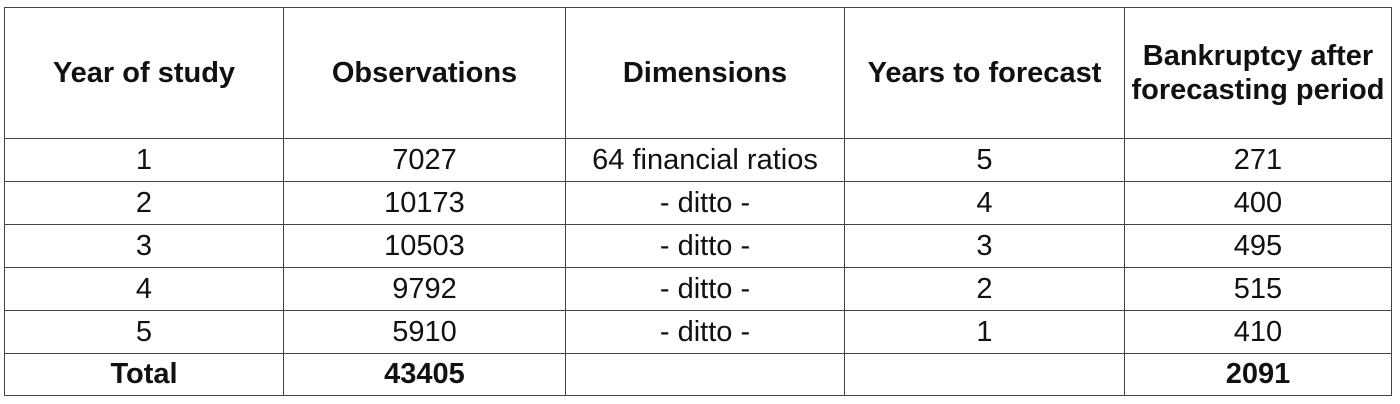  Describe the element at coordinates (144, 246) in the screenshot. I see `cell-year-of-study: 3` at that location.